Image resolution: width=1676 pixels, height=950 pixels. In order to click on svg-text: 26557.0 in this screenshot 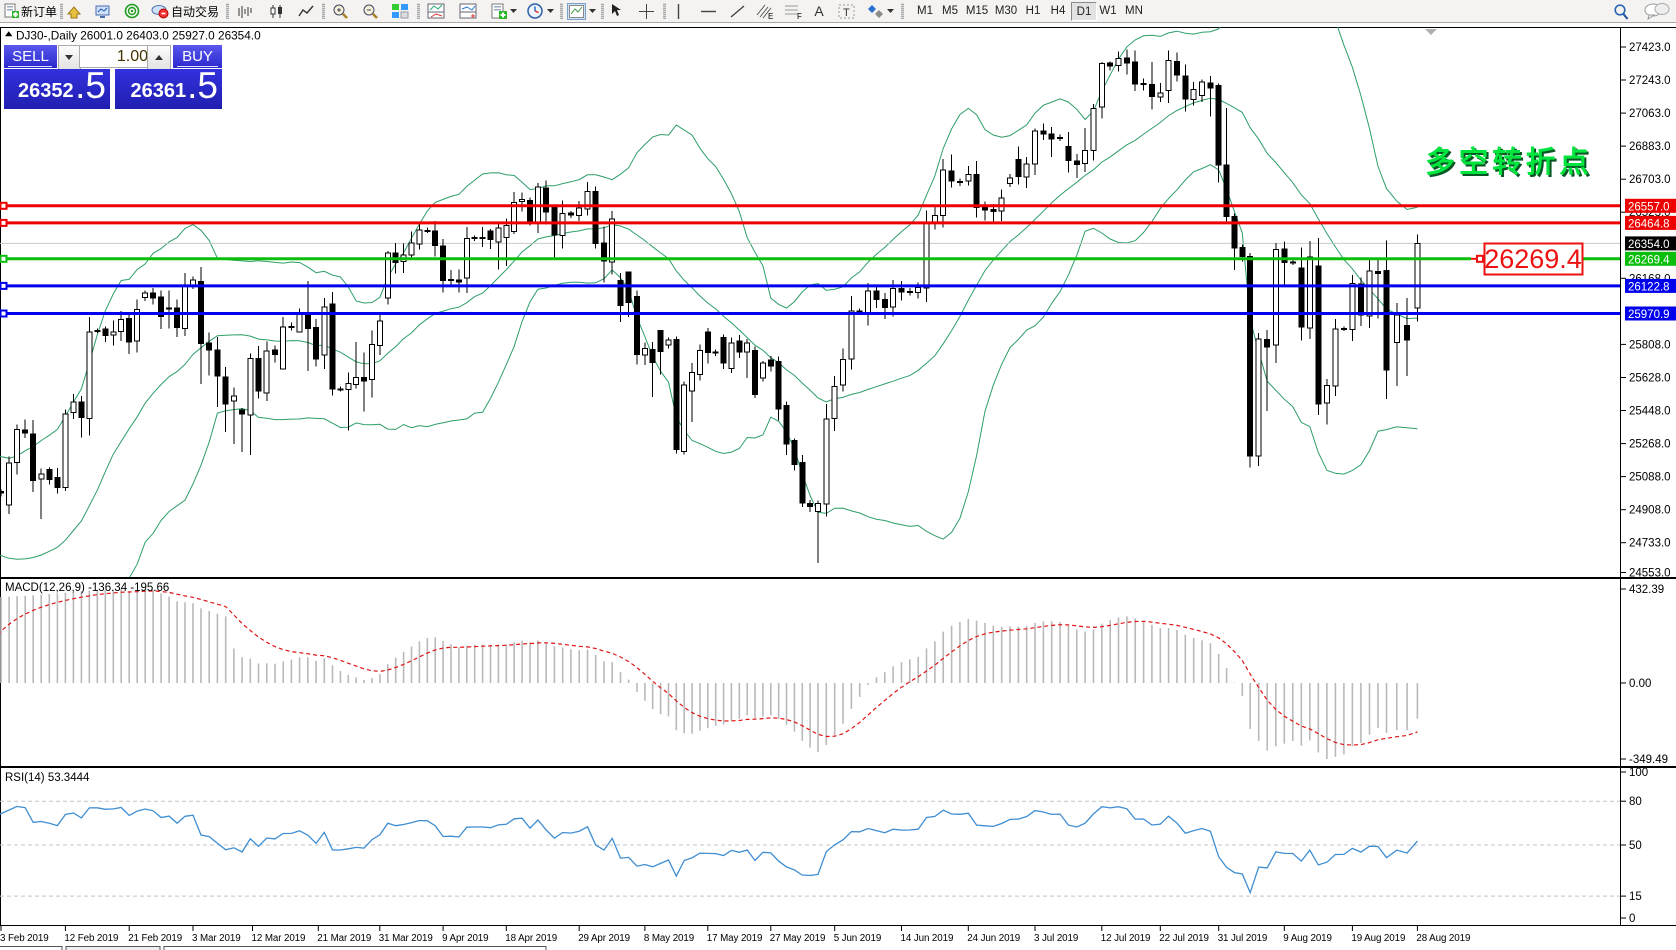, I will do `click(1649, 207)`.